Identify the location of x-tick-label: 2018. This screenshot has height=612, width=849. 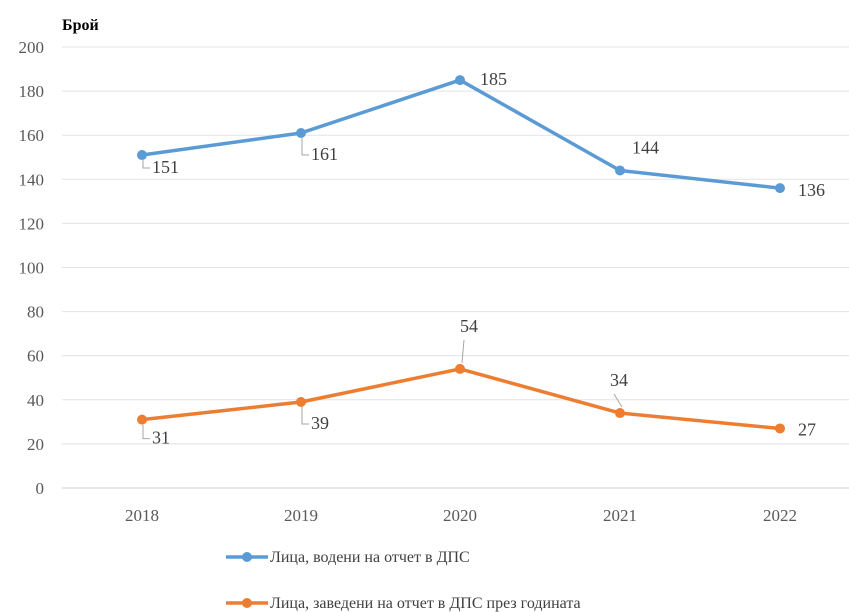
(142, 515).